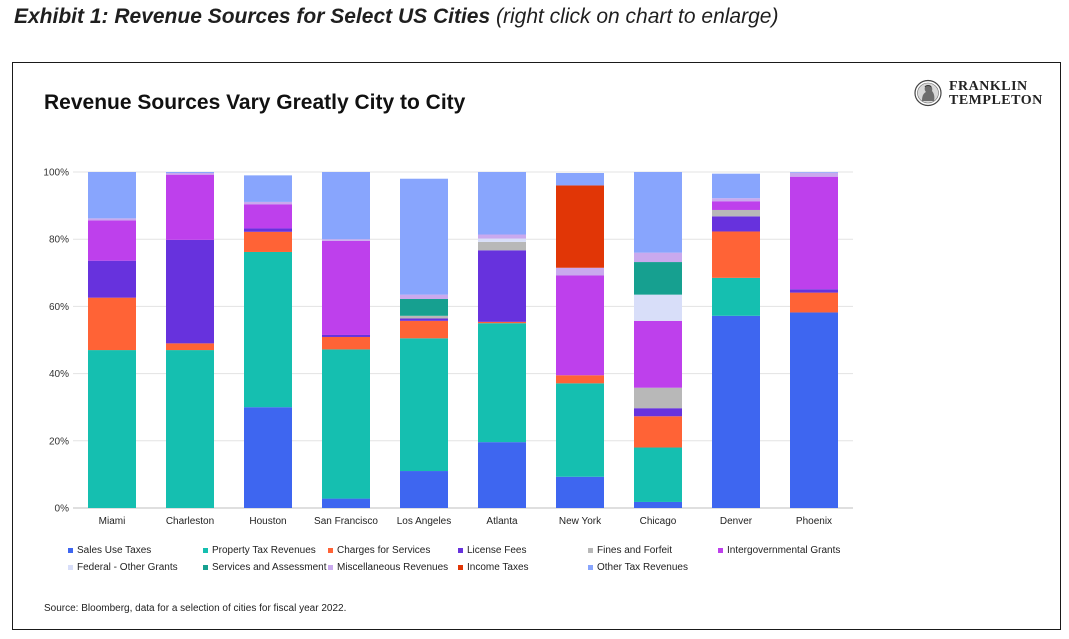  Describe the element at coordinates (637, 16) in the screenshot. I see `exhibit-note: (right click on chart to enlarge)` at that location.